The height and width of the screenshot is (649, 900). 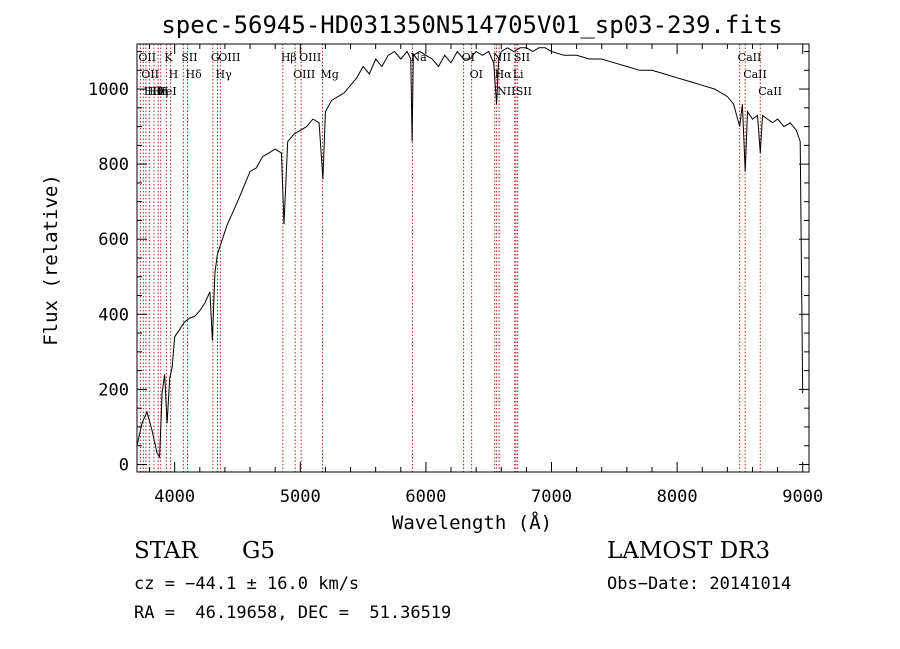 What do you see at coordinates (802, 497) in the screenshot?
I see `x-tick-label: 9000` at bounding box center [802, 497].